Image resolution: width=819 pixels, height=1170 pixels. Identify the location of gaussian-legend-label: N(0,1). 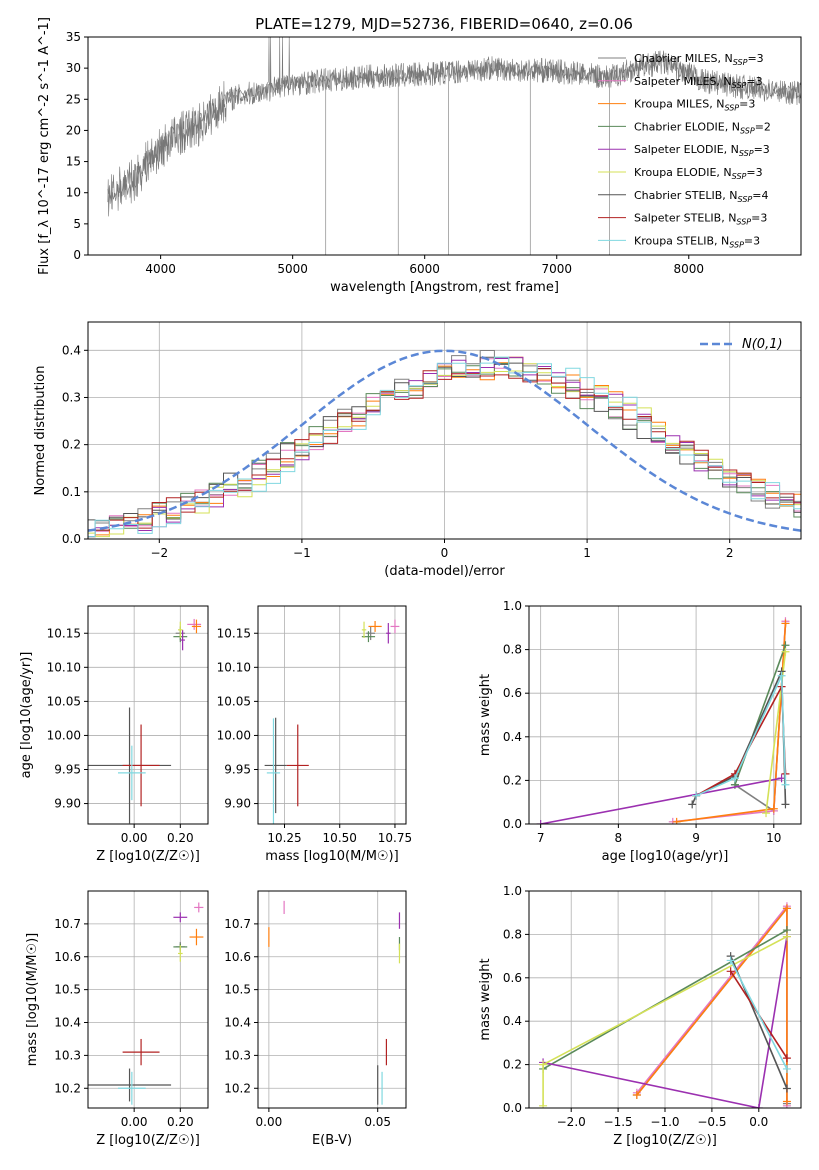
(762, 344).